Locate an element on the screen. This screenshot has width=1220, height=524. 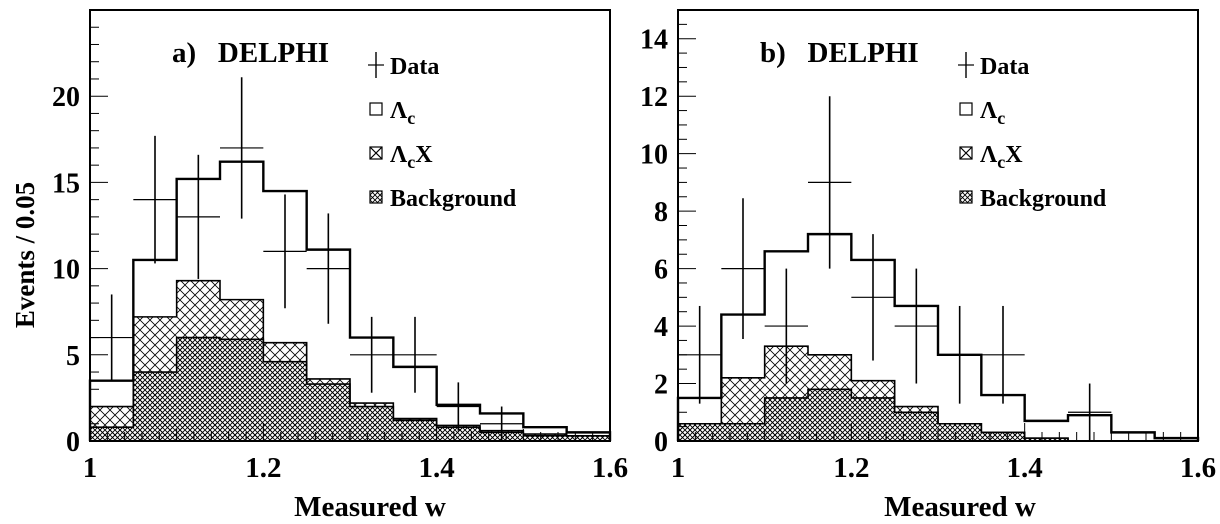
legend-a: Data Λc ΛcX Background is located at coordinates (442, 132).